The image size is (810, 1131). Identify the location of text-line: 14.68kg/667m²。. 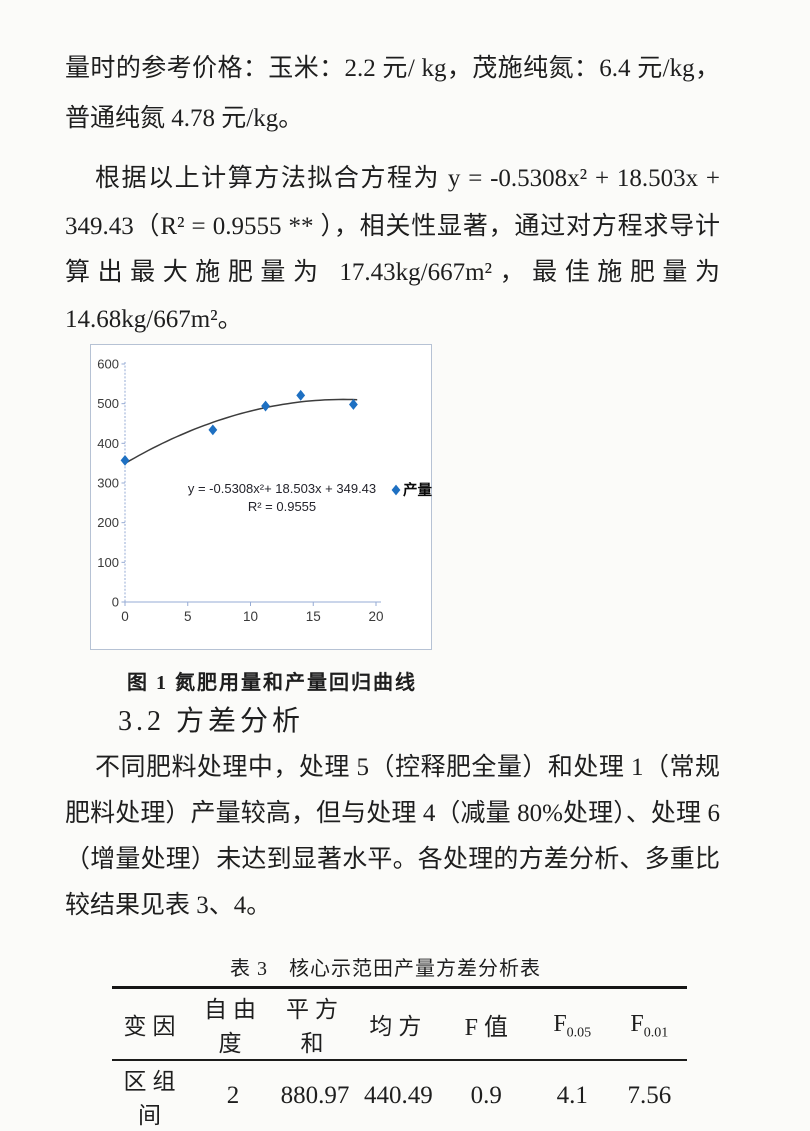
(154, 319).